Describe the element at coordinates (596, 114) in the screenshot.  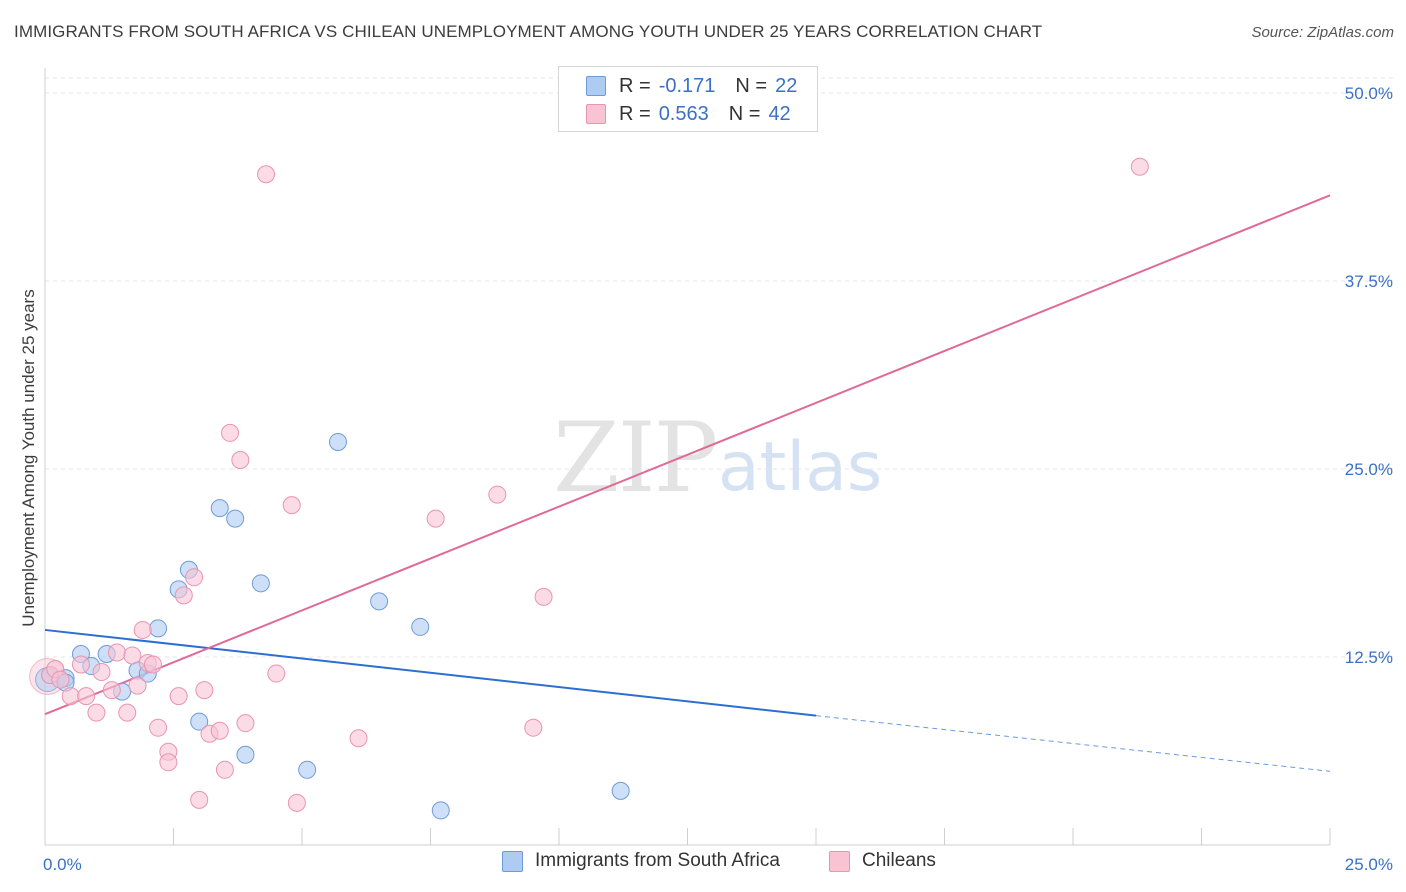
I see `legend-swatch-chileans` at that location.